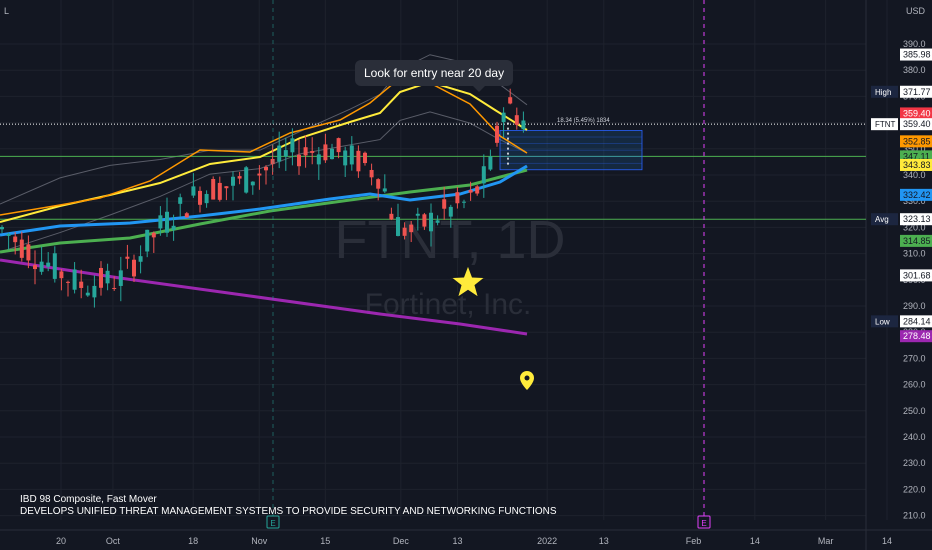 This screenshot has height=550, width=932. Describe the element at coordinates (917, 219) in the screenshot. I see `price-label: 323.13` at that location.